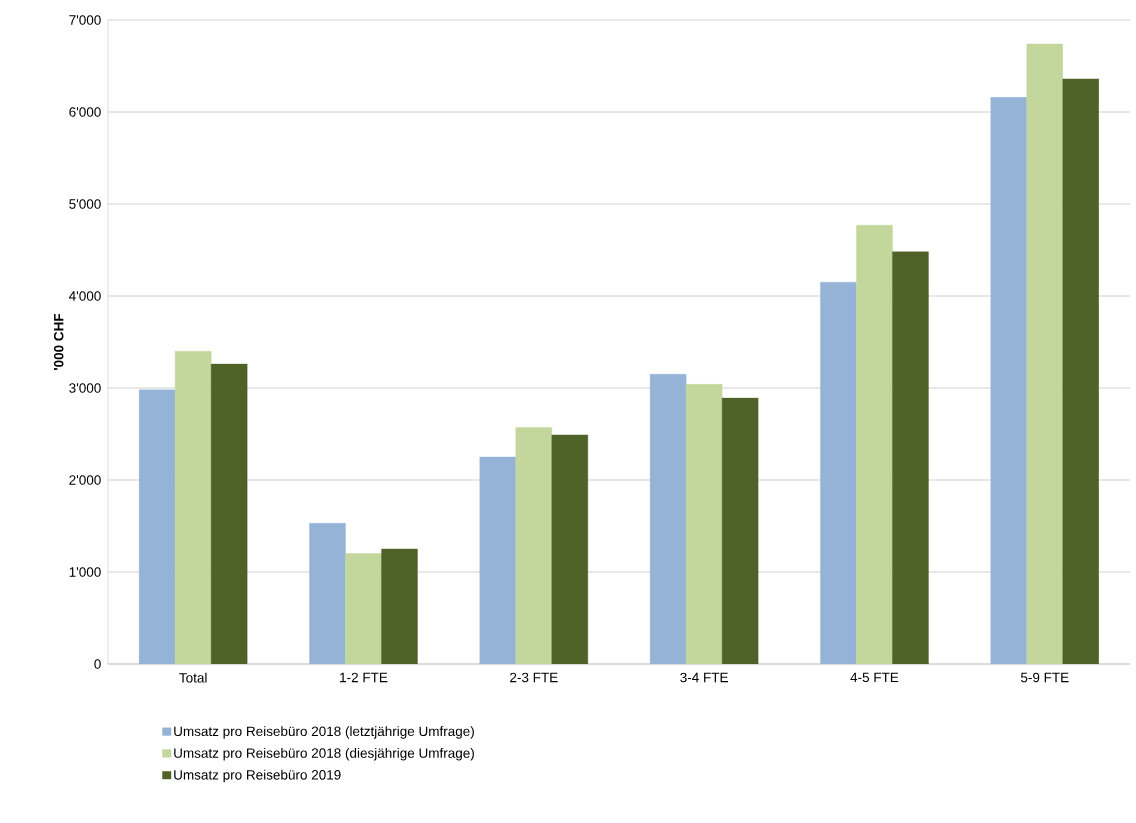 This screenshot has width=1136, height=823. What do you see at coordinates (85, 204) in the screenshot?
I see `y-tick-label: 5'000` at bounding box center [85, 204].